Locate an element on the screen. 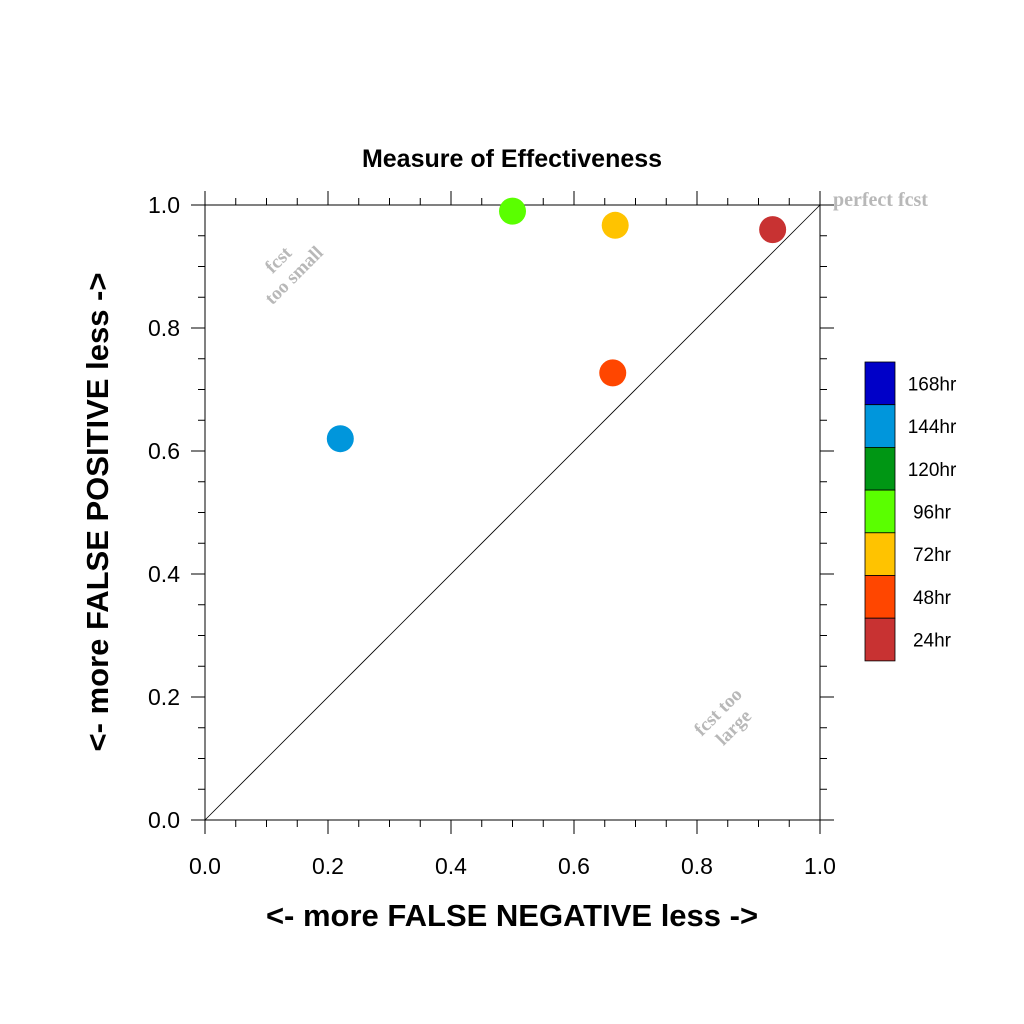 This screenshot has height=1024, width=1024. legend-label-72hr: 72hr is located at coordinates (932, 555).